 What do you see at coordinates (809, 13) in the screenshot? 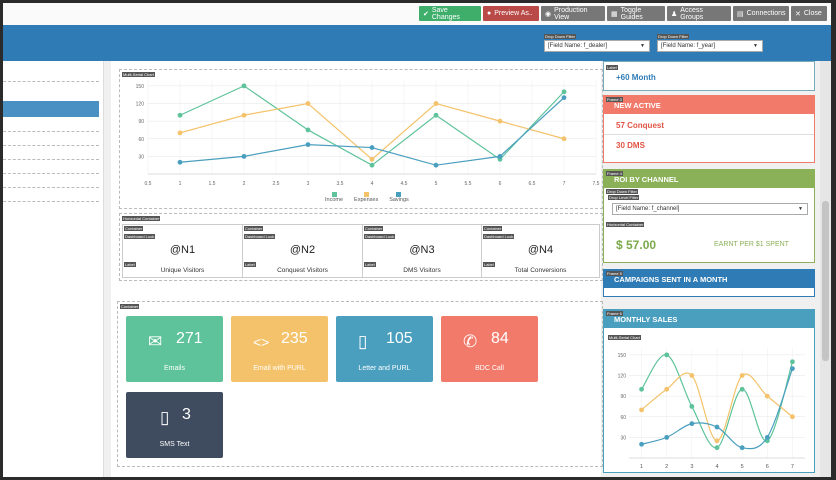
I see `close-button: ✕ Close` at bounding box center [809, 13].